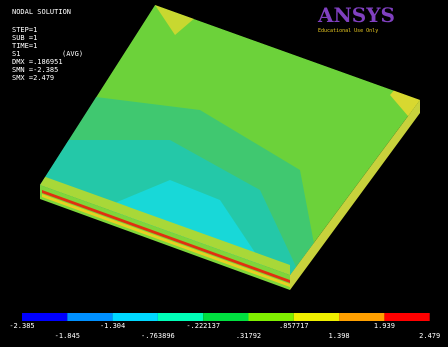  Describe the element at coordinates (72, 54) in the screenshot. I see `info-line: (AVG)` at that location.